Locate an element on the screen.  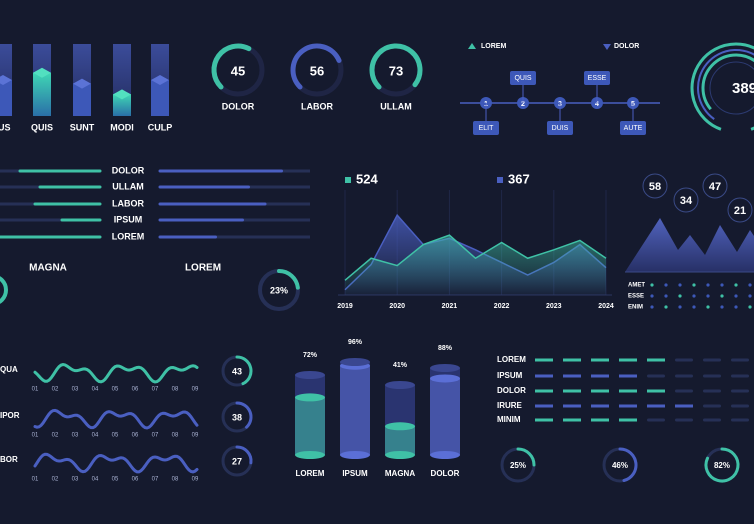
legend-label: DOLOR is located at coordinates (626, 46).